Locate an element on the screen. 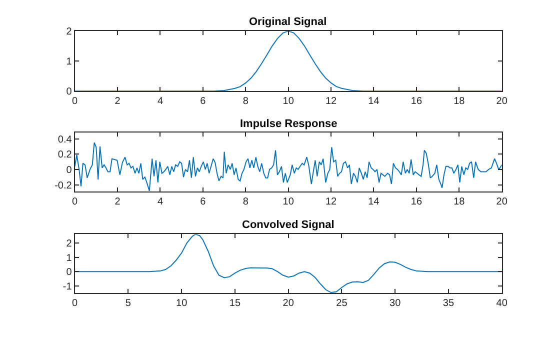  x-tick-label: 25 is located at coordinates (342, 304).